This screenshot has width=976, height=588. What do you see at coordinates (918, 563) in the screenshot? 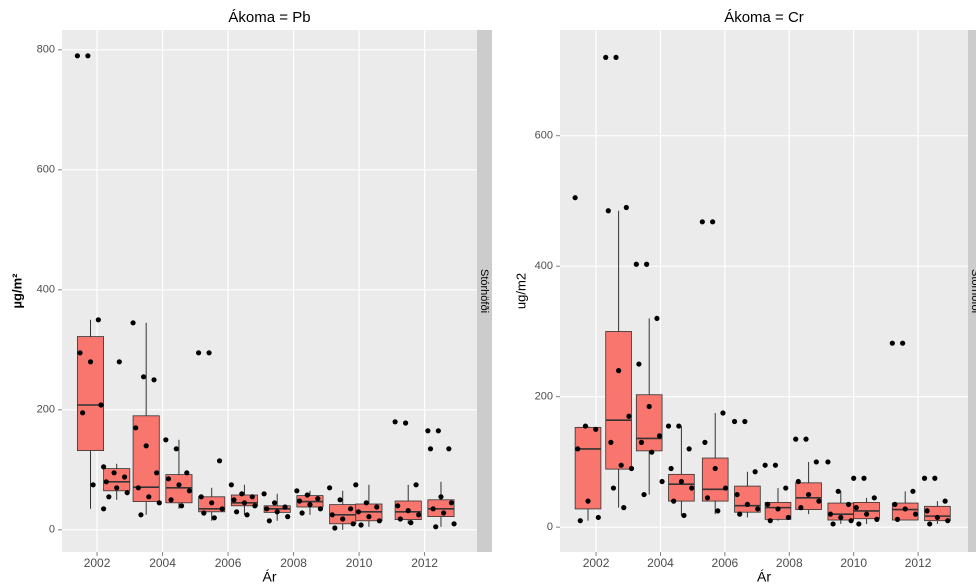
I see `x-tick-label: 2012` at bounding box center [918, 563].